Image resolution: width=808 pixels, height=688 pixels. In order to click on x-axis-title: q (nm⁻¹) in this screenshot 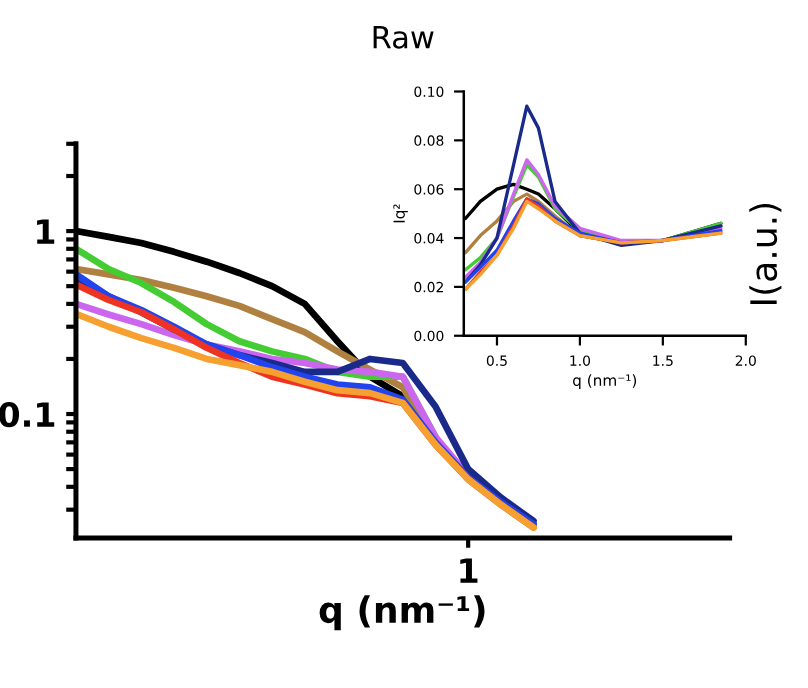, I will do `click(402, 613)`.